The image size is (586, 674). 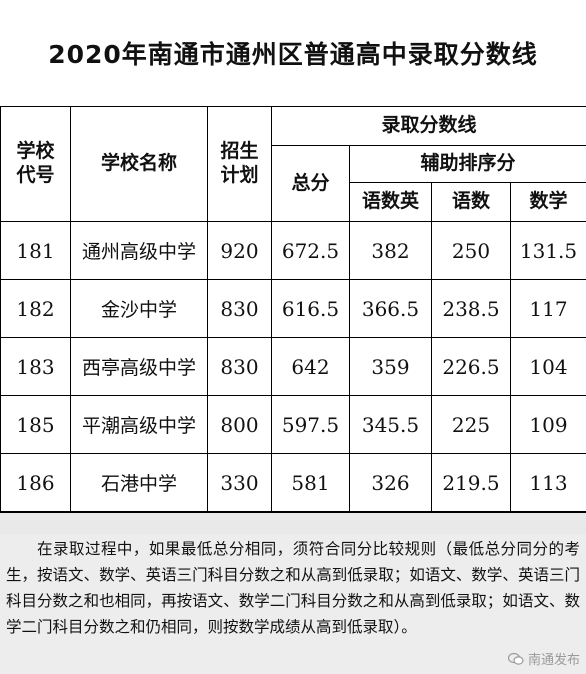 I want to click on cell-math: 109, so click(x=547, y=424).